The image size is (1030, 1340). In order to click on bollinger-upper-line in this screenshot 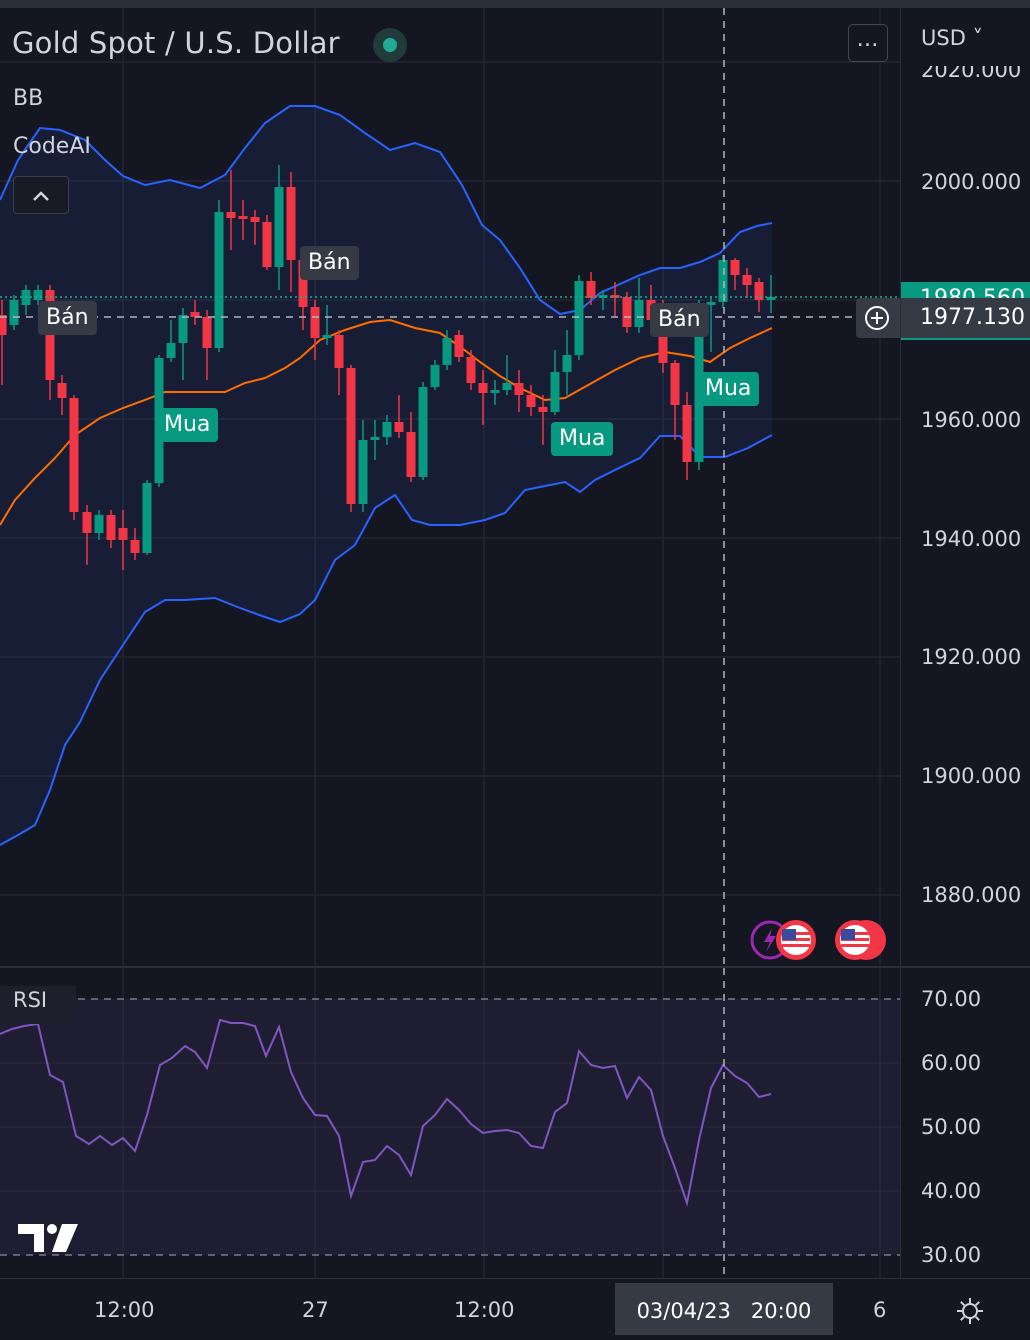, I will do `click(386, 210)`.